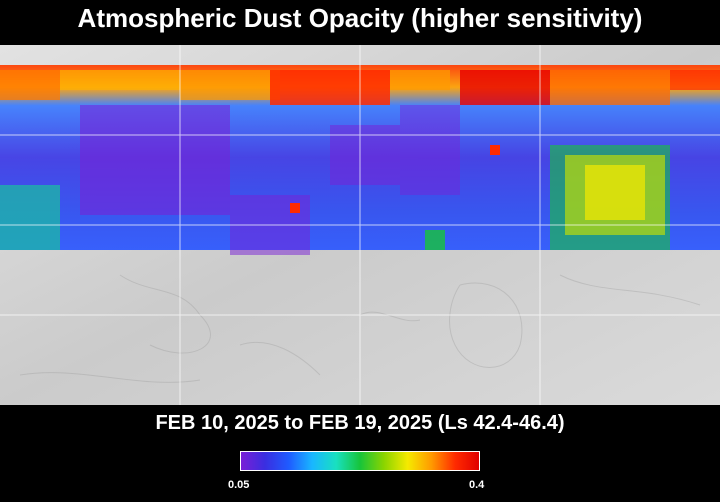 This screenshot has width=720, height=502. Describe the element at coordinates (238, 485) in the screenshot. I see `colorbar-min-label: 0.05` at that location.